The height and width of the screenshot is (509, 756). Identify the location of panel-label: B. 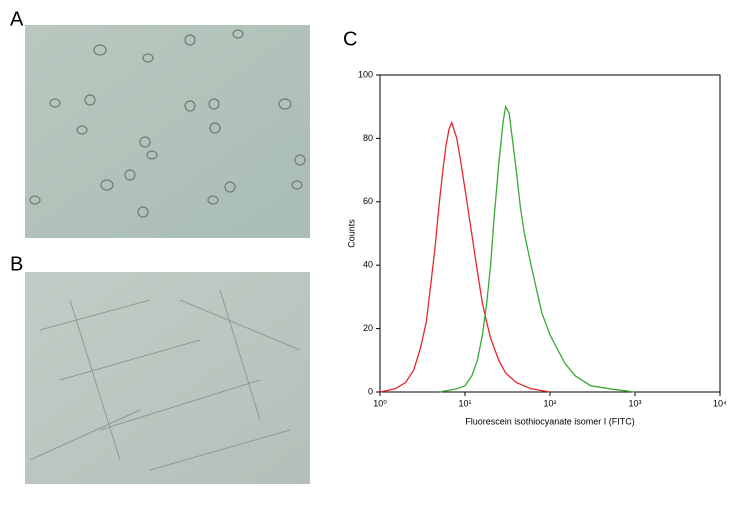
(16, 264).